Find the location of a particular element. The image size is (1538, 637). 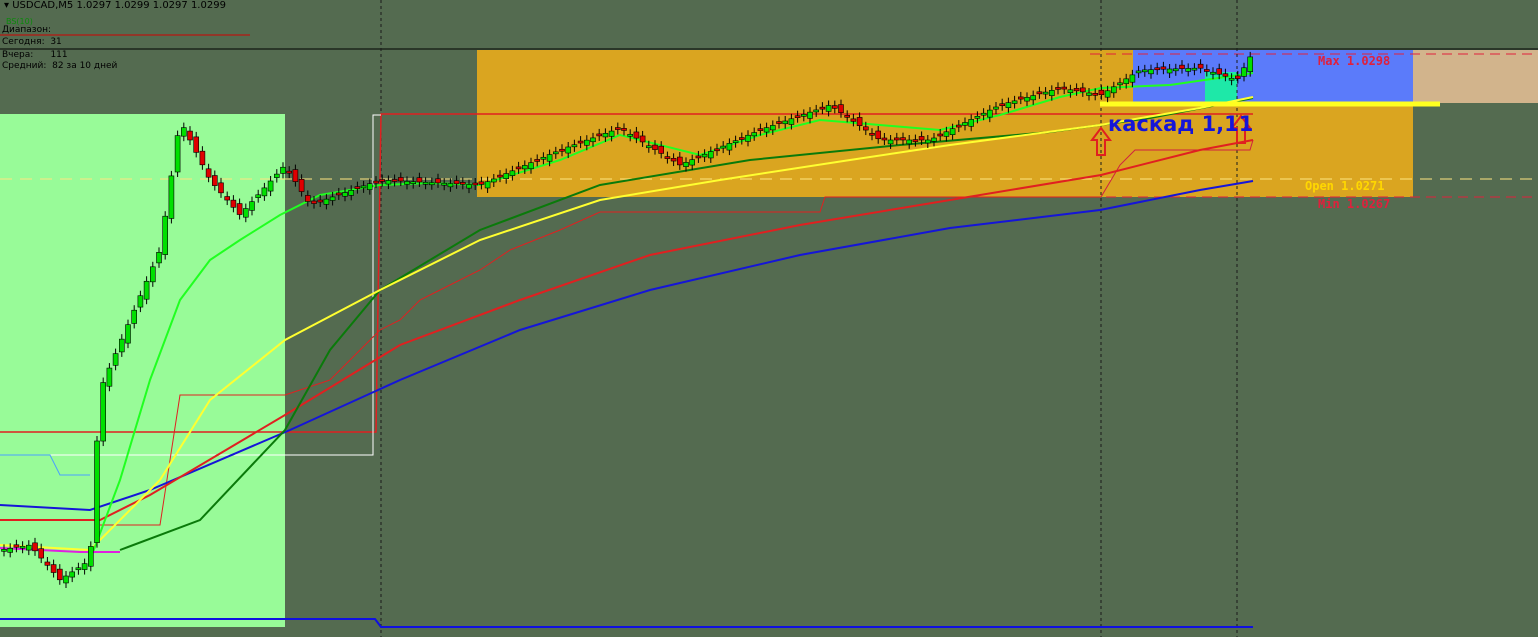

range-yesterday: Вчера: 111 is located at coordinates (35, 55).